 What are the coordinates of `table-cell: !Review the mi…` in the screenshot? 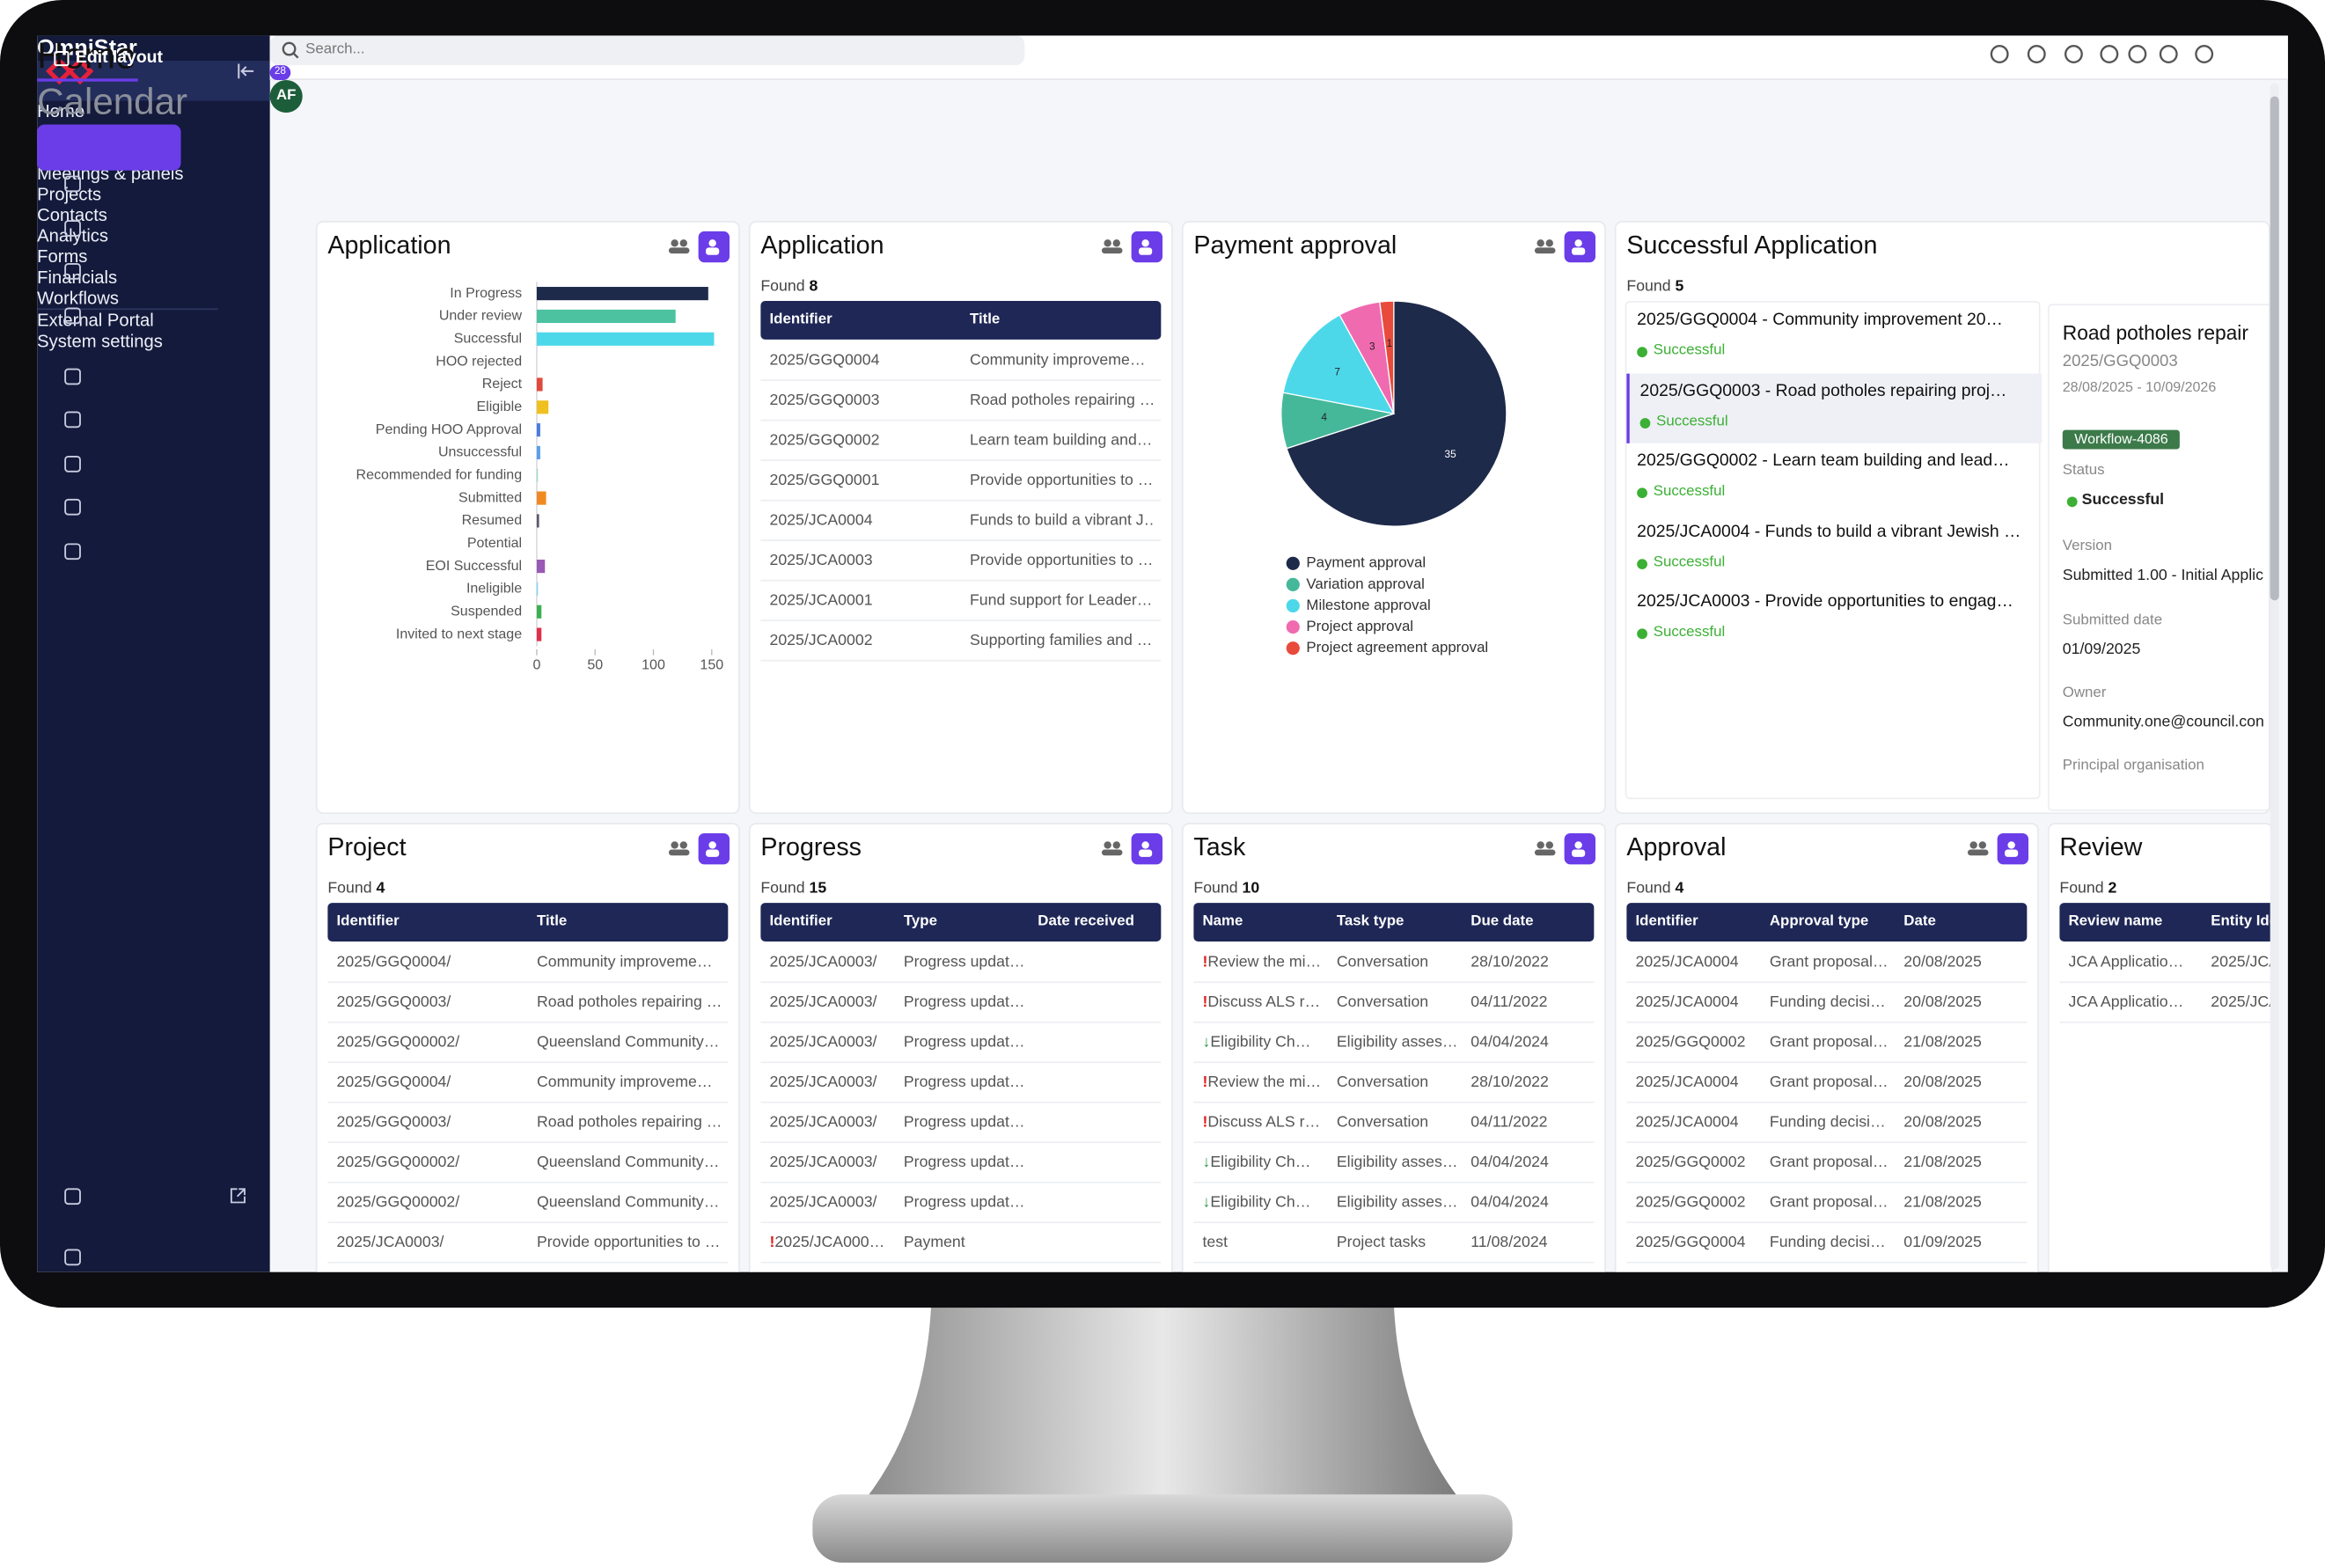 It's located at (1262, 1082).